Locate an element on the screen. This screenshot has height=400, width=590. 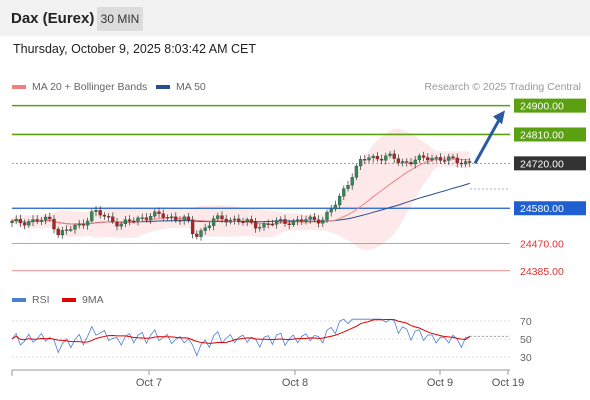
level-label-5: 24385.00 is located at coordinates (542, 272).